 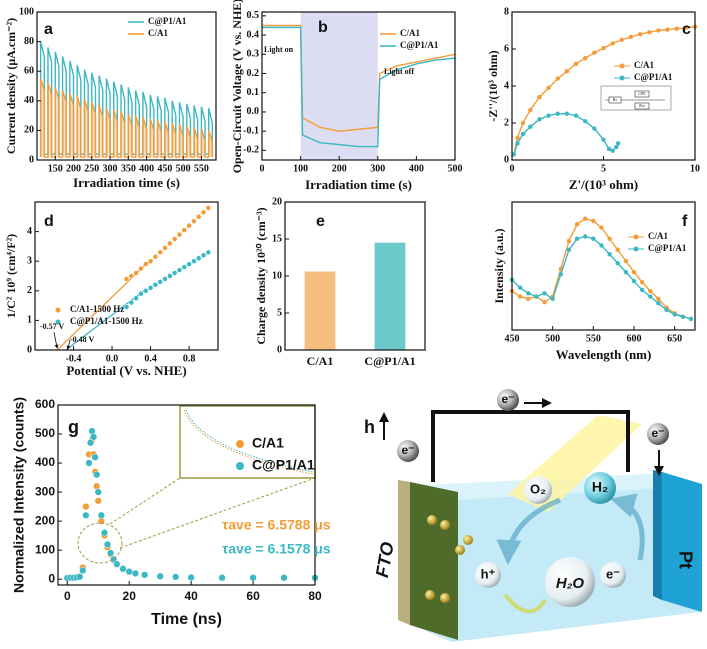 I want to click on x-tick-label: 250, so click(x=91, y=168).